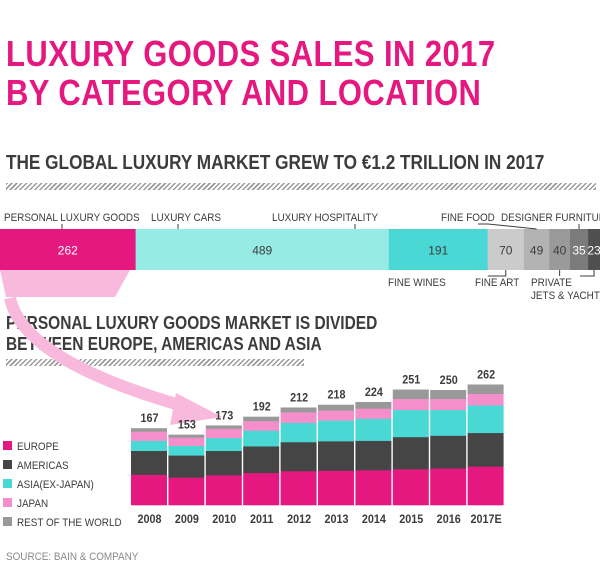 This screenshot has height=581, width=600. Describe the element at coordinates (224, 520) in the screenshot. I see `x-tick-label: 2010` at that location.